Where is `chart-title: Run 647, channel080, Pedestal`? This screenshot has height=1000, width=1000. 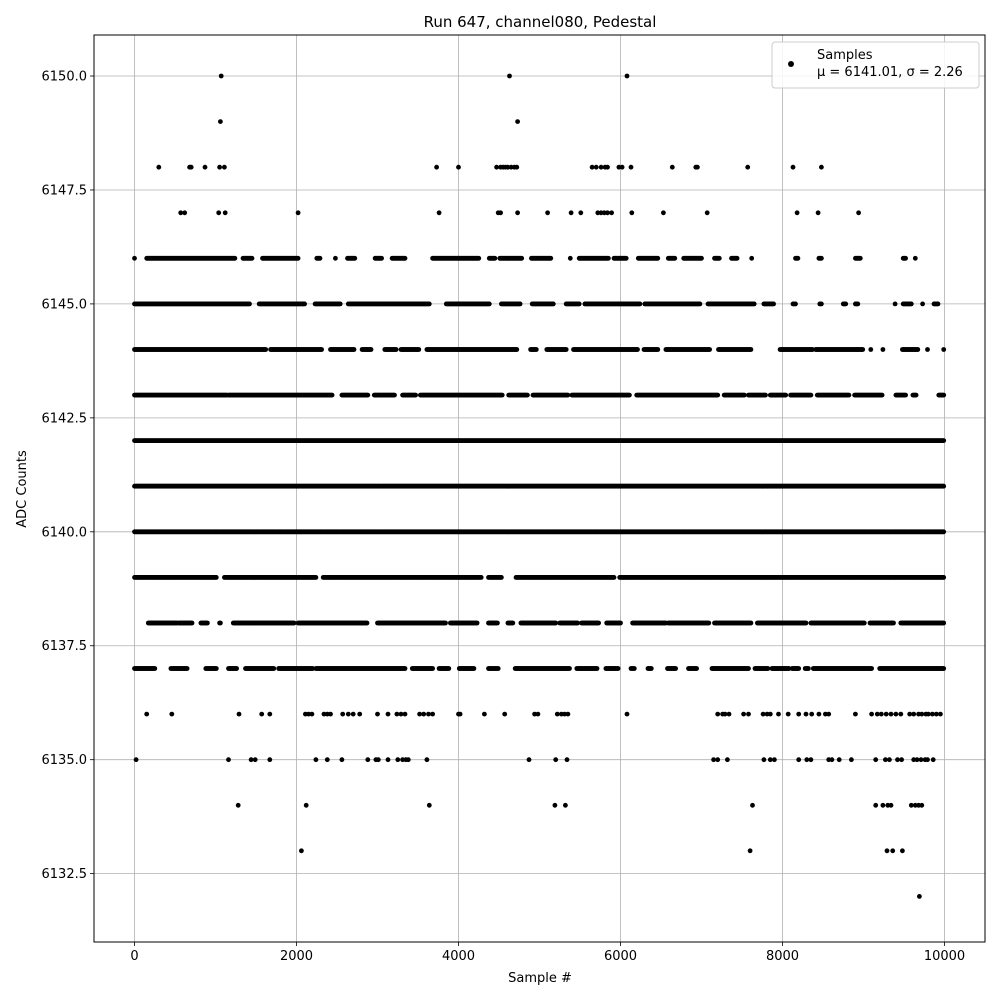
chart-title: Run 647, channel080, Pedestal is located at coordinates (540, 22).